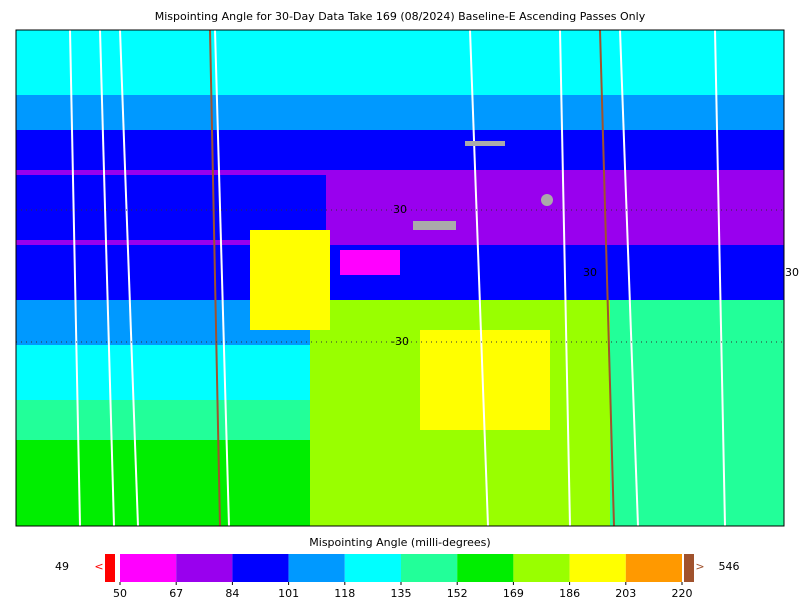 This screenshot has height=600, width=800. I want to click on colorbar-tick-label: 186, so click(569, 593).